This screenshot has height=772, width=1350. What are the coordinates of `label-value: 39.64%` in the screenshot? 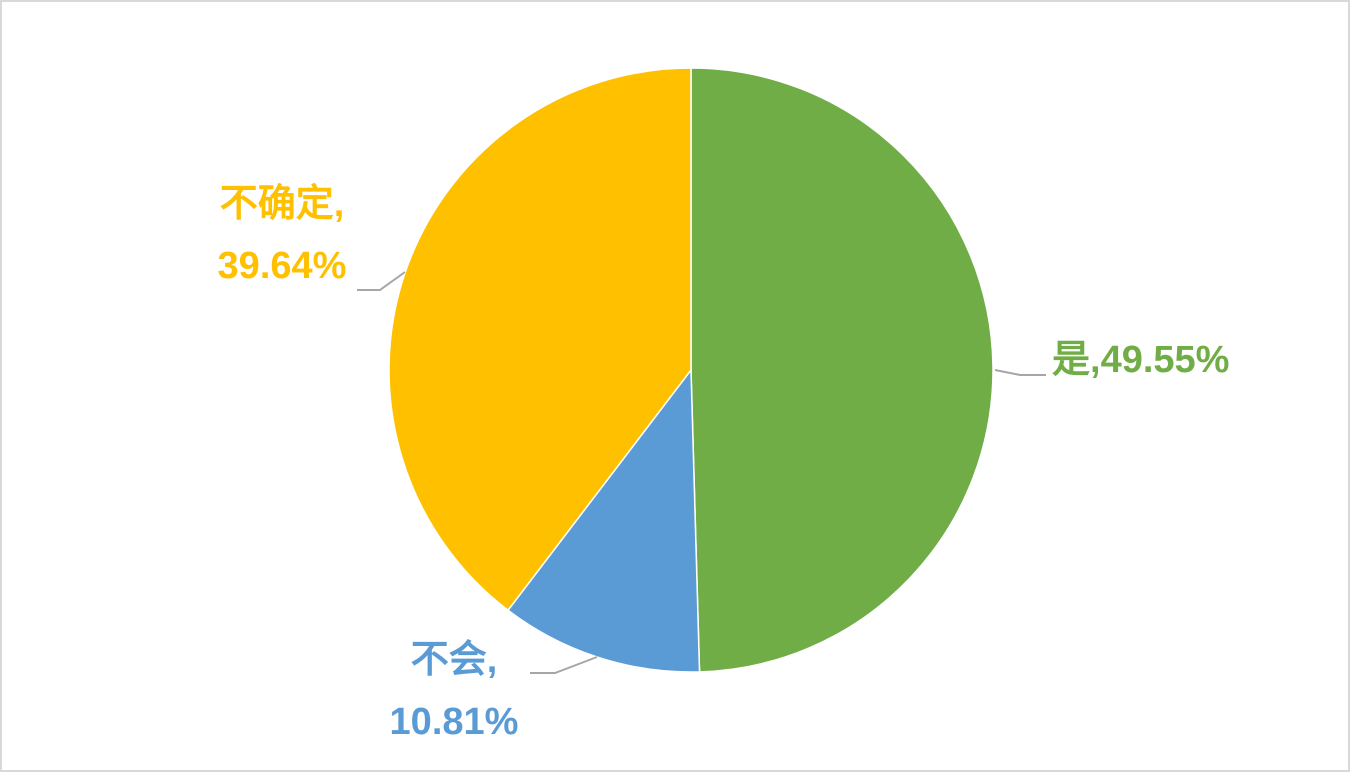 It's located at (282, 266).